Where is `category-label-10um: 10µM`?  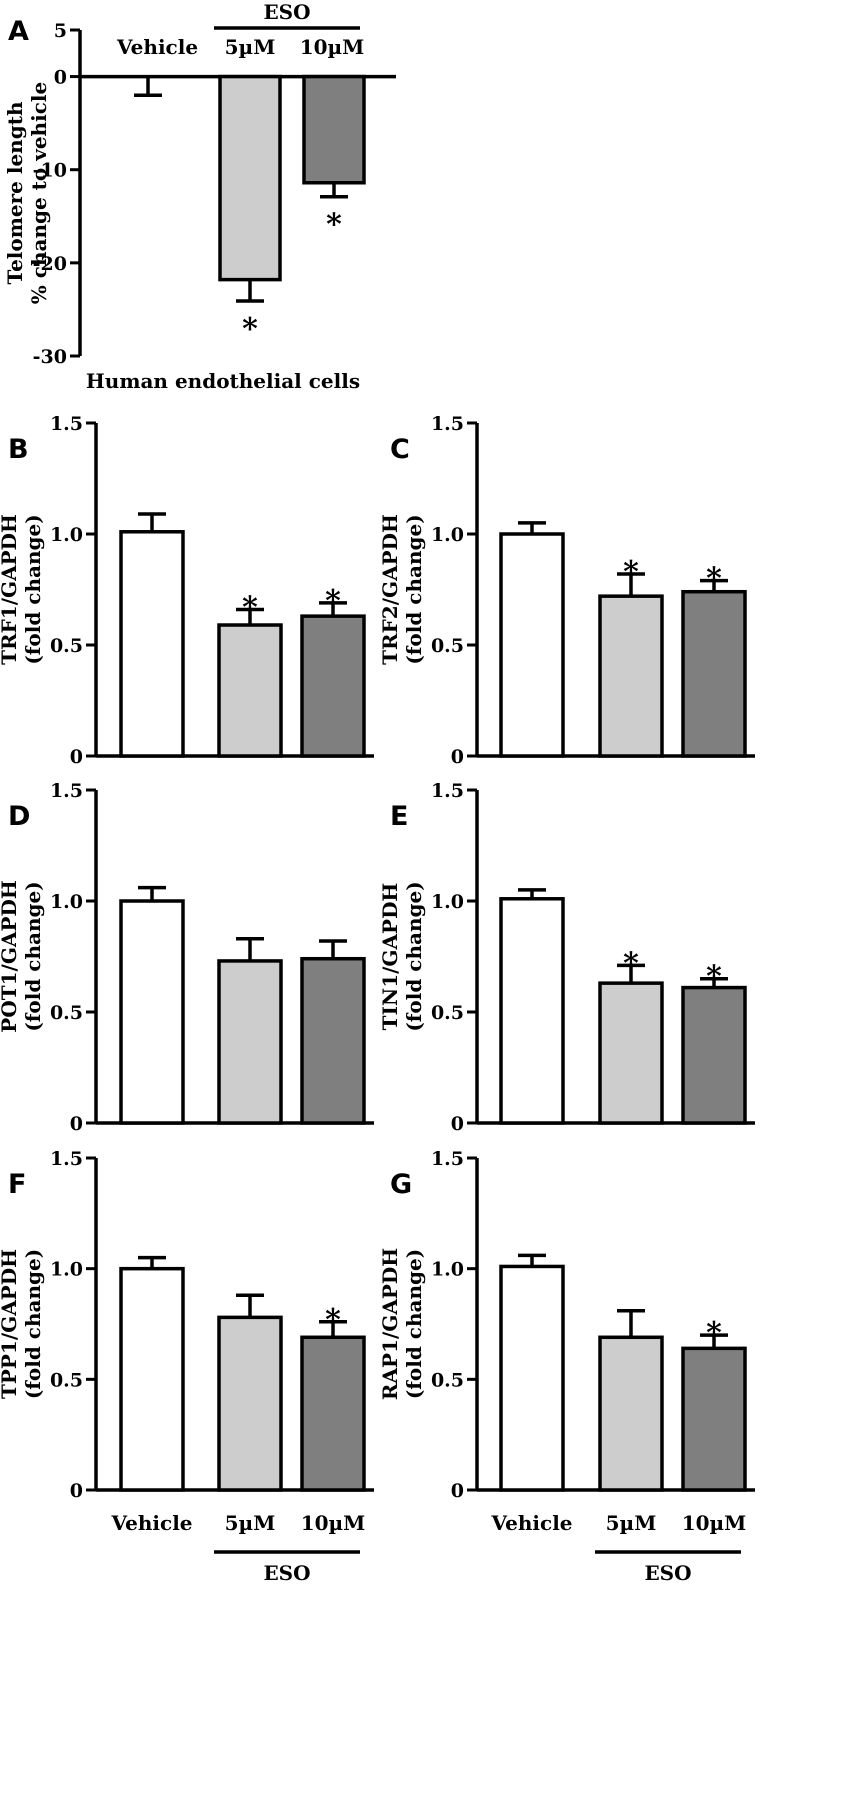 category-label-10um: 10µM is located at coordinates (332, 47).